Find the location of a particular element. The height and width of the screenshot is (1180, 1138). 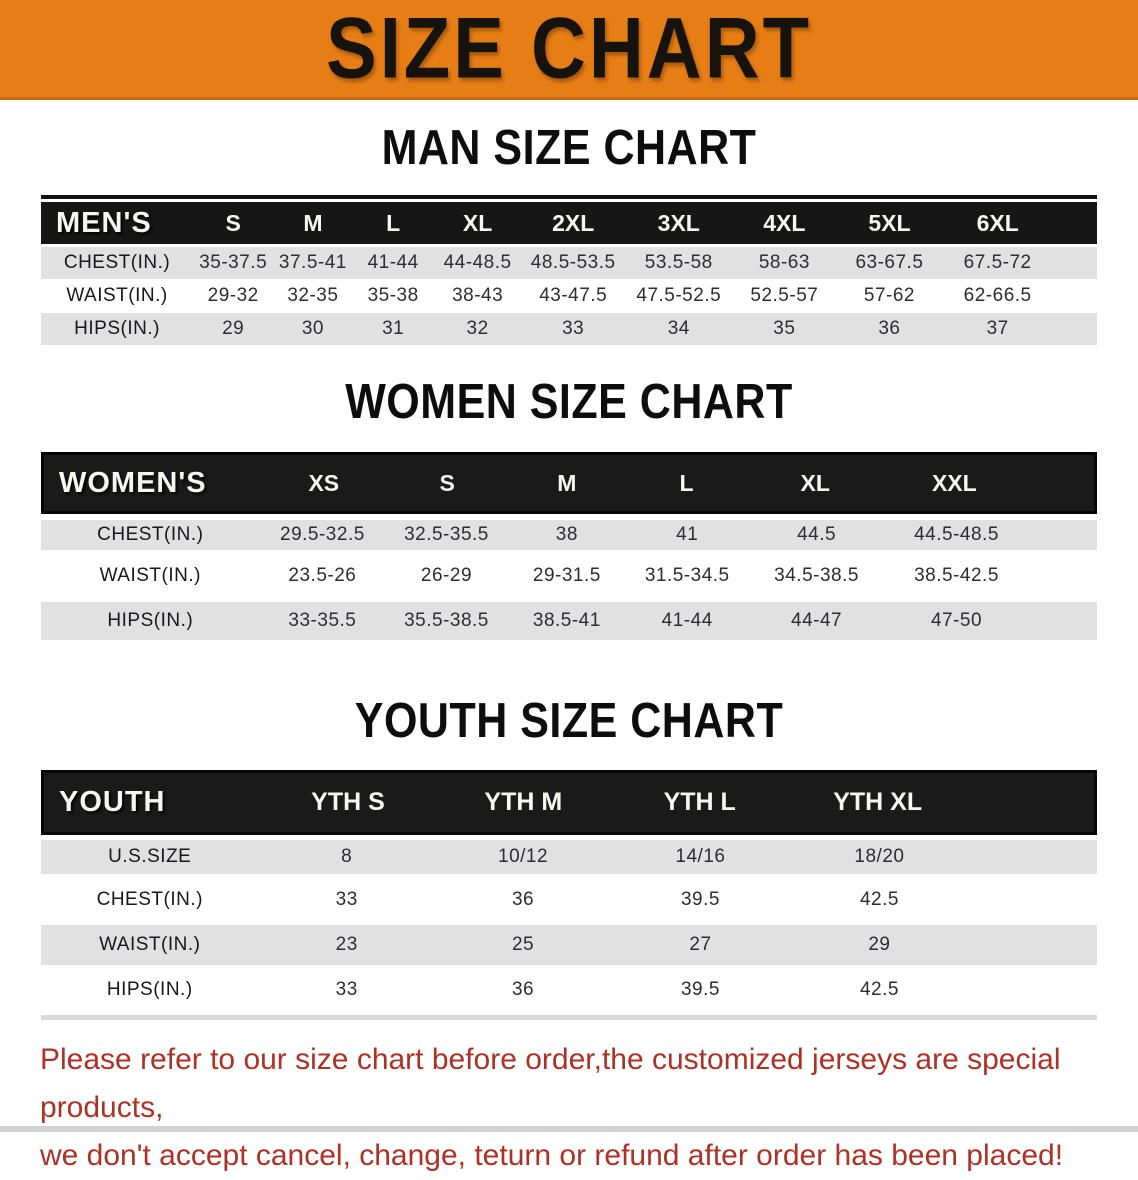

men-hips-row: HIPS(IN.) 29 30 31 32 33 34 35 36 37 is located at coordinates (569, 329).